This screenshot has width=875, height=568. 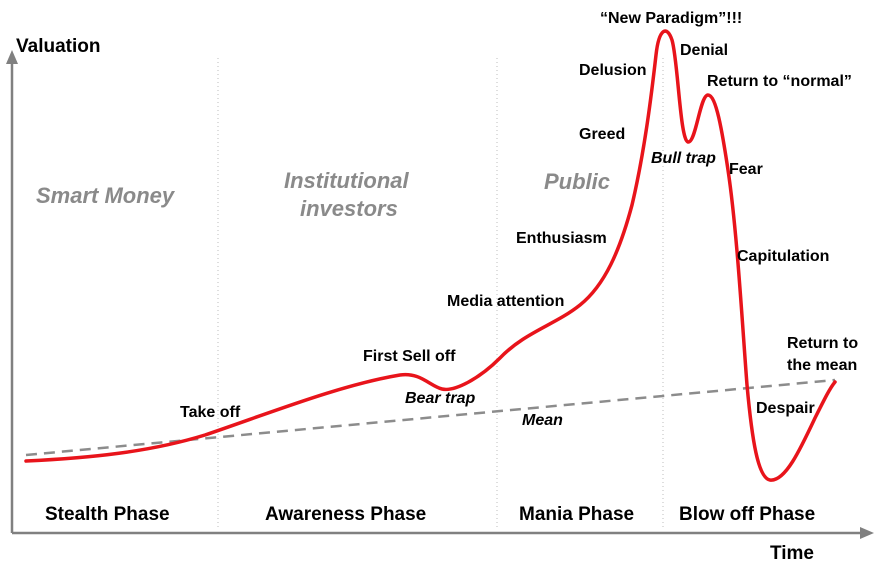 I want to click on mean-line, so click(x=430, y=417).